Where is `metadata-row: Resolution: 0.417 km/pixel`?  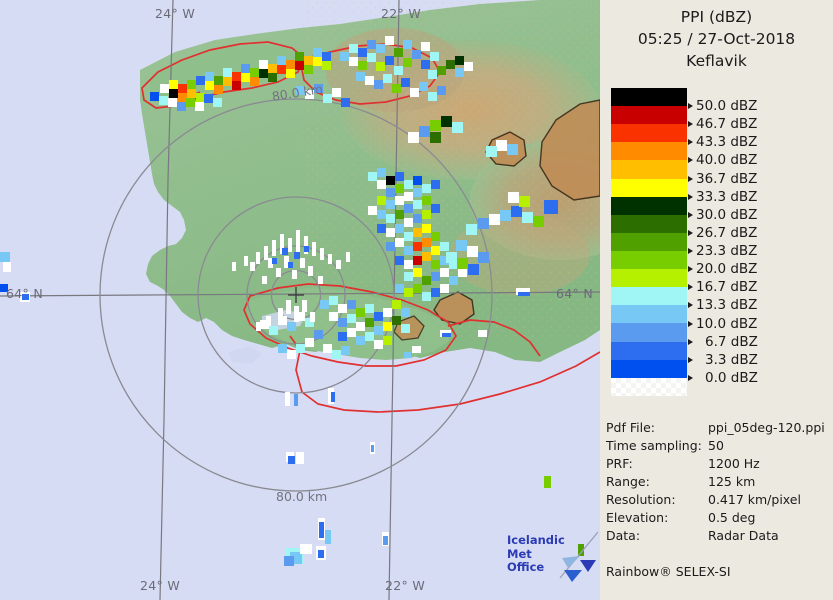
metadata-row: Resolution: 0.417 km/pixel is located at coordinates (719, 501).